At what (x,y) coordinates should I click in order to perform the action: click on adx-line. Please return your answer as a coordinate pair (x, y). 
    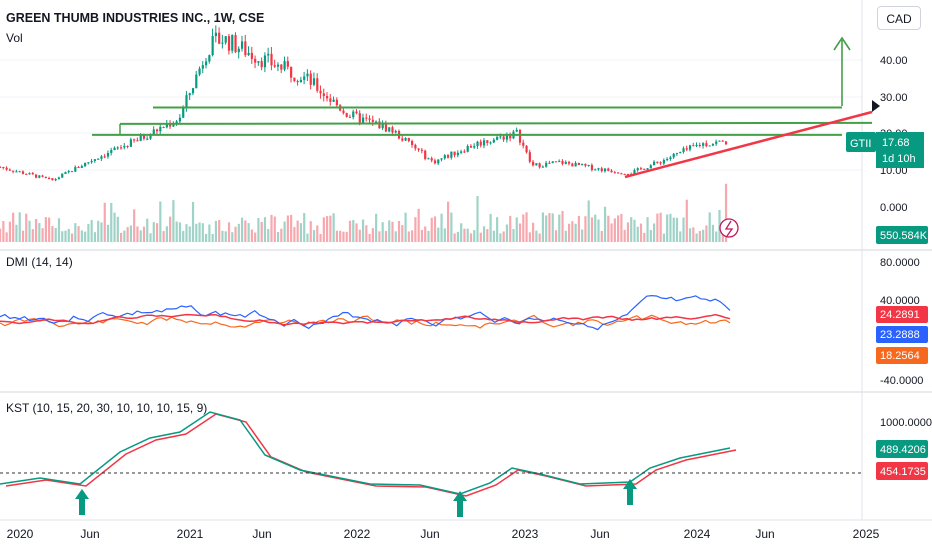
    Looking at the image, I should click on (365, 319).